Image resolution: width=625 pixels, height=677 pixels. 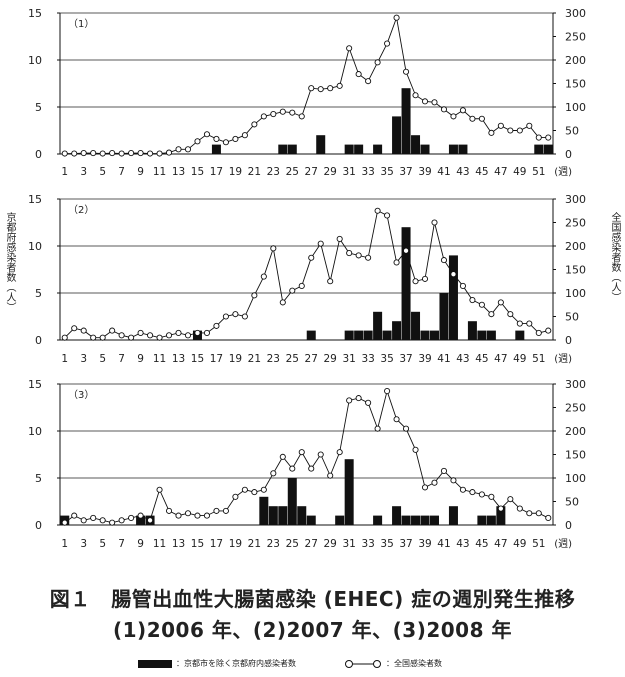 I want to click on right-tick-label: 250, so click(x=575, y=408).